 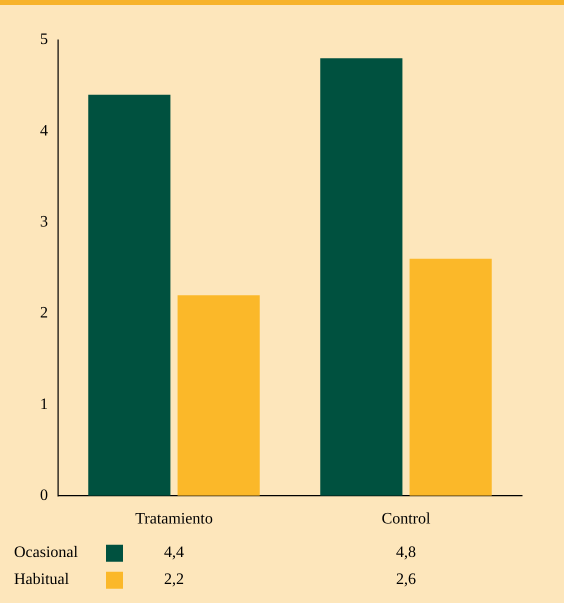 I want to click on y-tick-label: 3, so click(x=44, y=222).